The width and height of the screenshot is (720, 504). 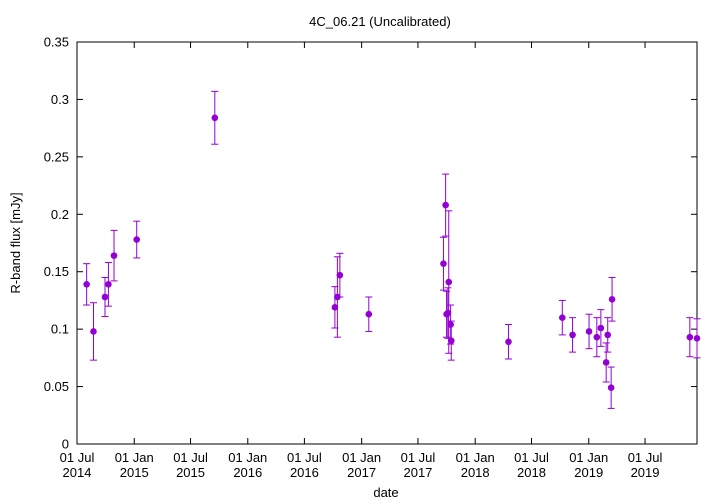 I want to click on y-tick-label: 0.35, so click(x=56, y=42).